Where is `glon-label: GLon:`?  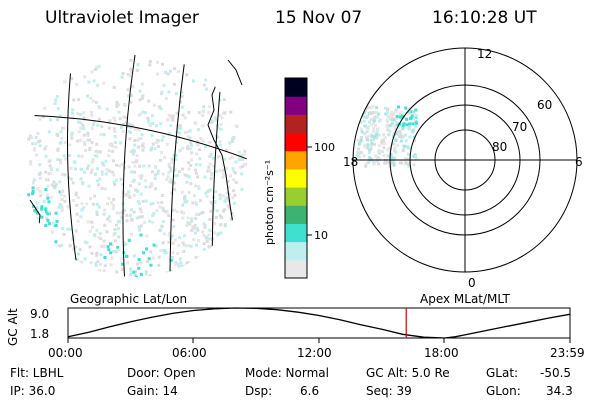
glon-label: GLon: is located at coordinates (503, 391).